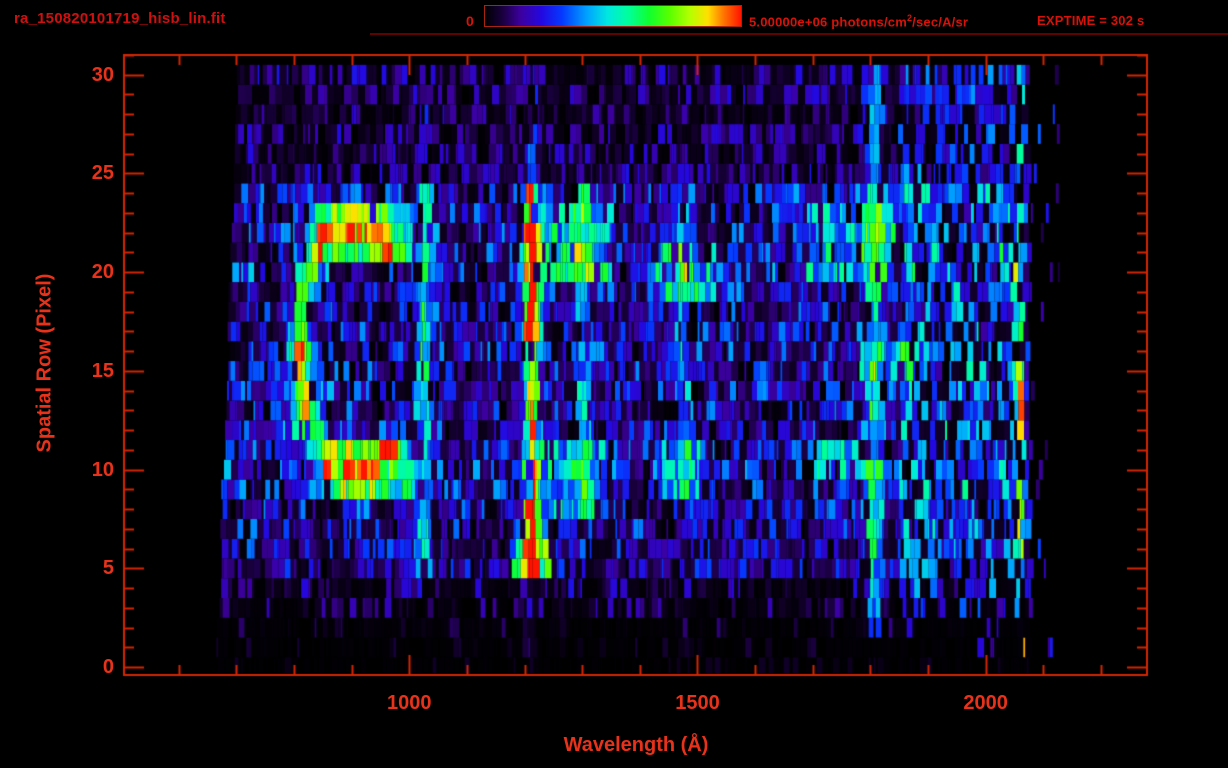 This screenshot has height=768, width=1228. What do you see at coordinates (108, 568) in the screenshot?
I see `y-tick-label: 5` at bounding box center [108, 568].